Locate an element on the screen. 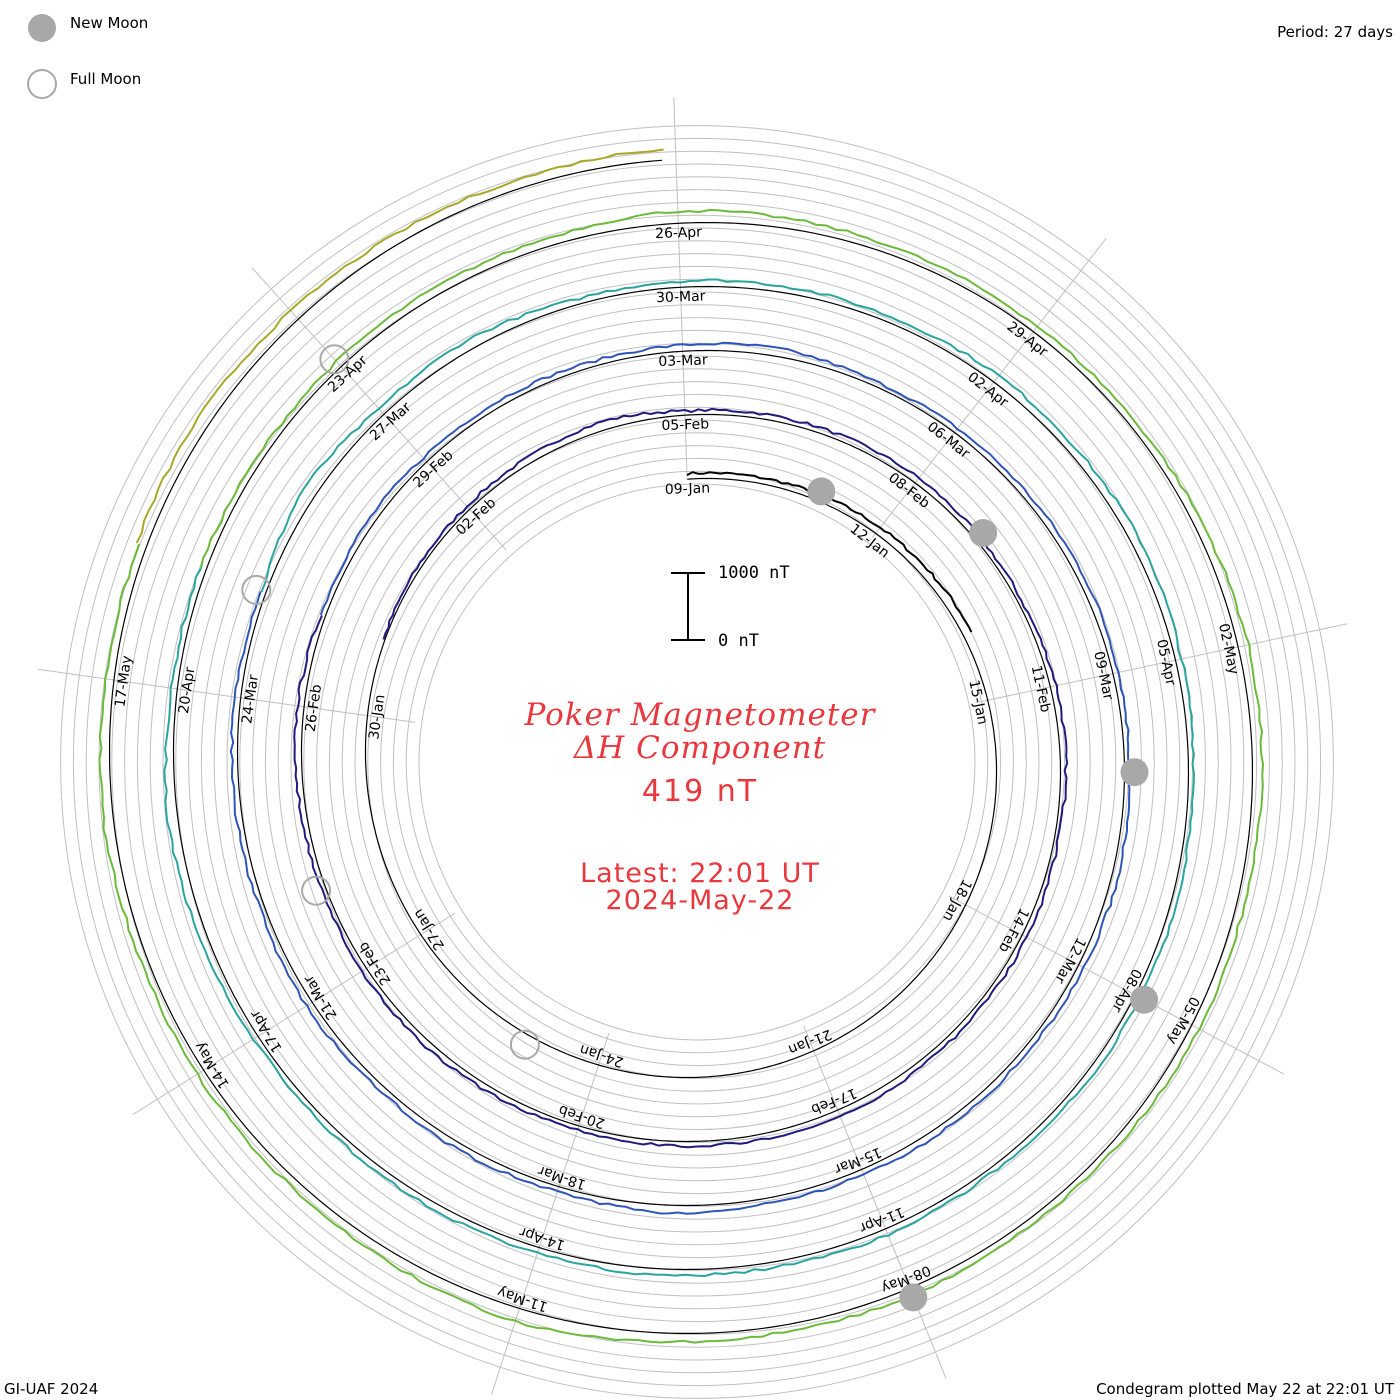 Image resolution: width=1400 pixels, height=1400 pixels. date-label: 29-Feb is located at coordinates (433, 469).